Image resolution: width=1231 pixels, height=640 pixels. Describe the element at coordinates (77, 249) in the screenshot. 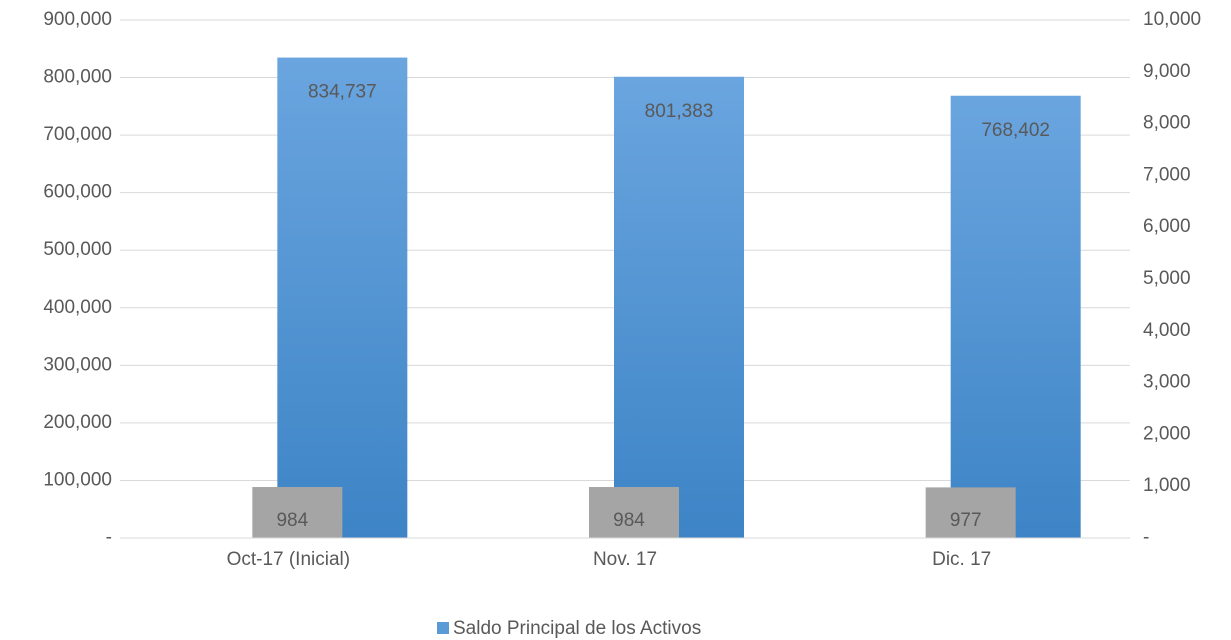

I see `y-tick-label: 500,000` at that location.